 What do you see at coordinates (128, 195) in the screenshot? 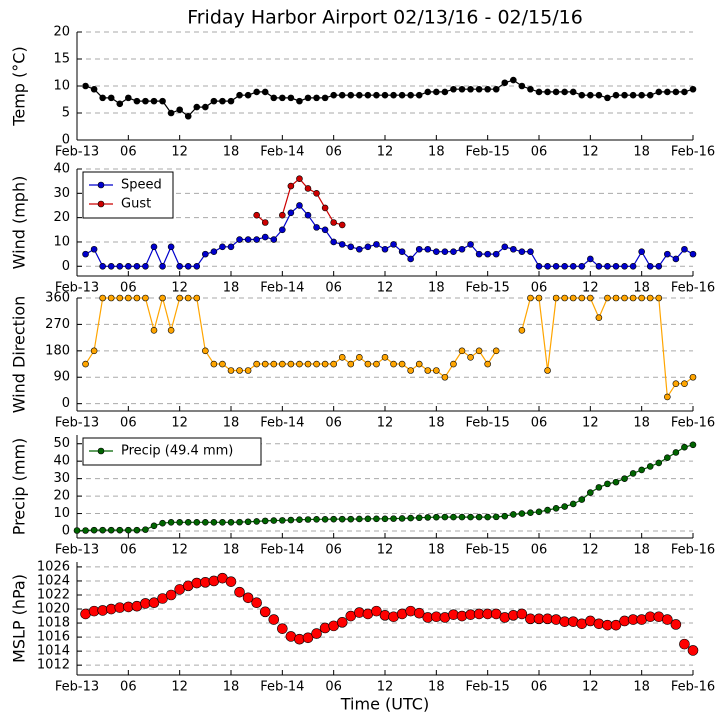
I see `legend-box` at bounding box center [128, 195].